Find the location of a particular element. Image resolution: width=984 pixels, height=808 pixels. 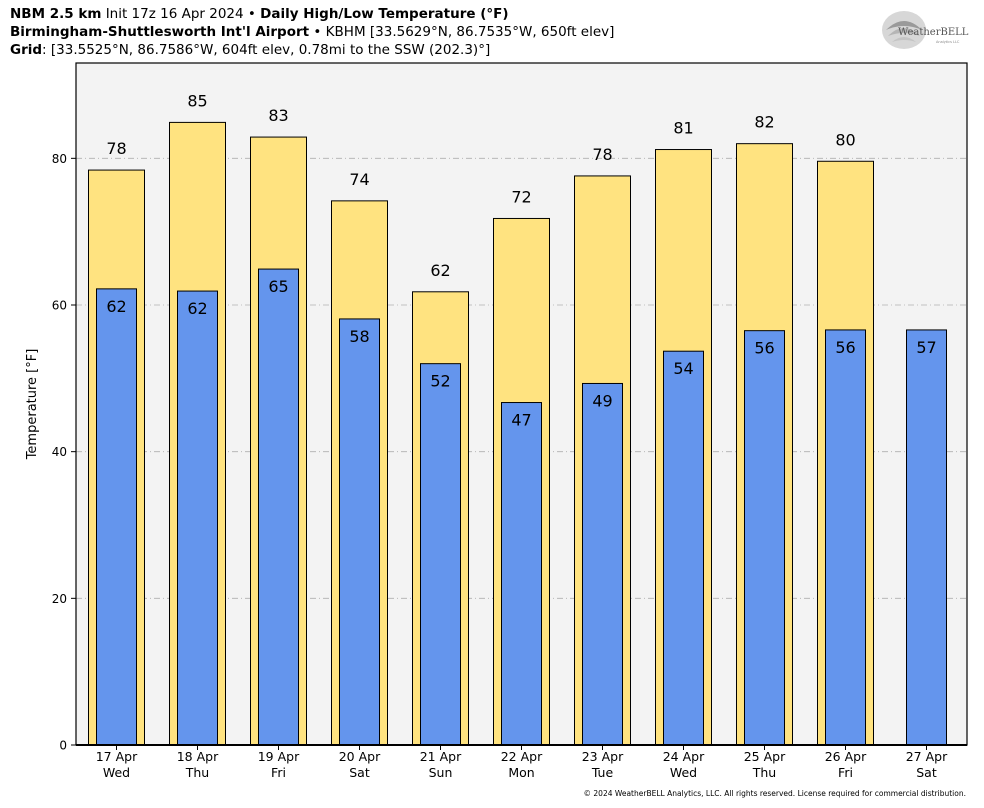

y-tick-label: 40 is located at coordinates (59, 452).